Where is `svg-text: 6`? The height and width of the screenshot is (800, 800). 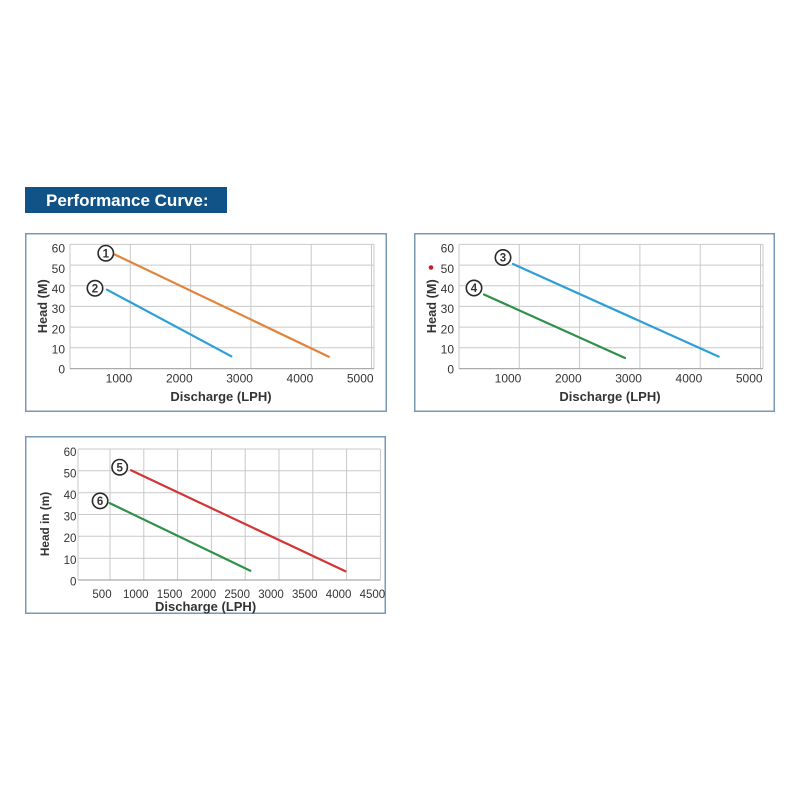
svg-text: 6 is located at coordinates (100, 502).